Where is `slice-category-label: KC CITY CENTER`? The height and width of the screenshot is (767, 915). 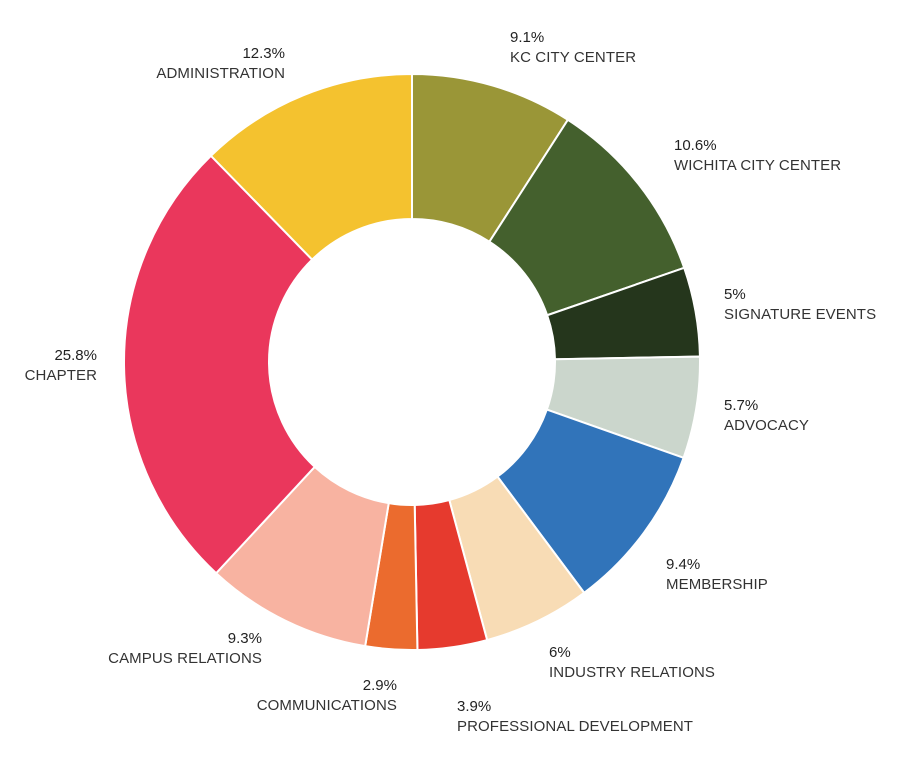
slice-category-label: KC CITY CENTER is located at coordinates (573, 57).